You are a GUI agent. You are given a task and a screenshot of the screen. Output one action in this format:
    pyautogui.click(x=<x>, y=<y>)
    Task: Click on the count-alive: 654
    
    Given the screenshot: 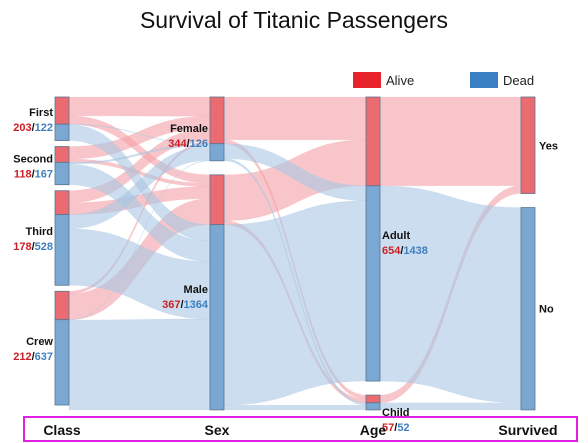 What is the action you would take?
    pyautogui.click(x=391, y=251)
    